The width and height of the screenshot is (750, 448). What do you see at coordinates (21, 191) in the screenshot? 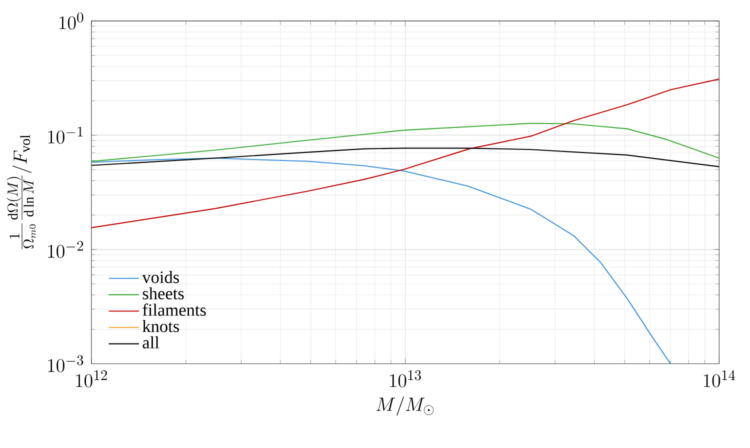
I see `y-axis-title: $\frac{1}{\Omega_{m0}}\frac{\mathrm{d}\Omega(M)}{\mathrm{d}\ln M}\Big/F_{\mathrm{vol}}$` at bounding box center [21, 191].